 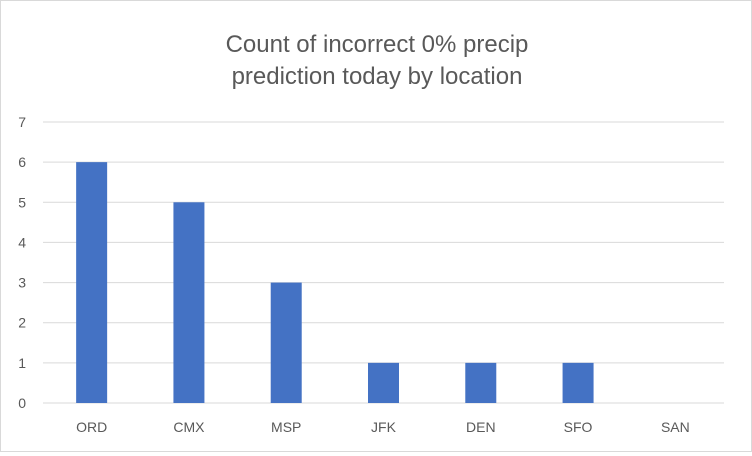 I want to click on x-tick-label: JFK, so click(x=384, y=427).